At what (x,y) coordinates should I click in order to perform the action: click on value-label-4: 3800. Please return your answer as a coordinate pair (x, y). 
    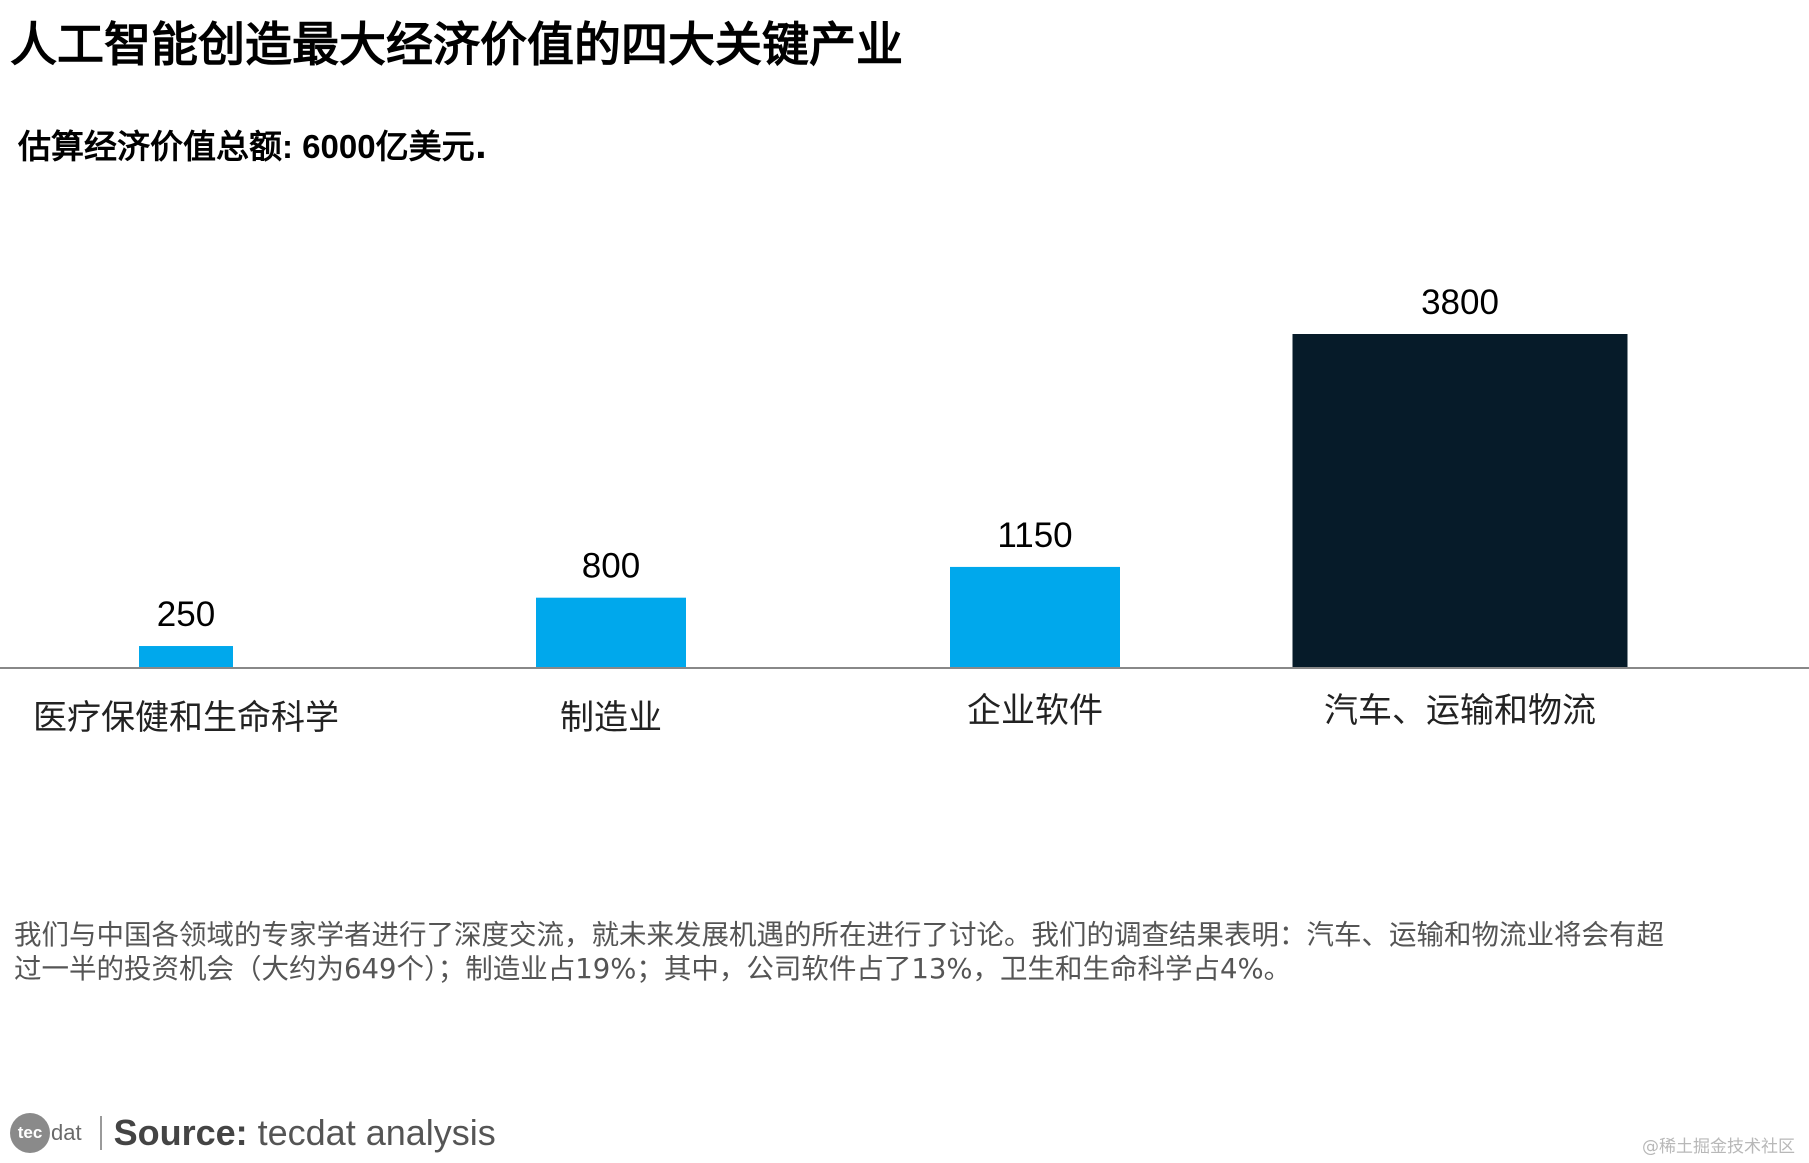
    Looking at the image, I should click on (1460, 302).